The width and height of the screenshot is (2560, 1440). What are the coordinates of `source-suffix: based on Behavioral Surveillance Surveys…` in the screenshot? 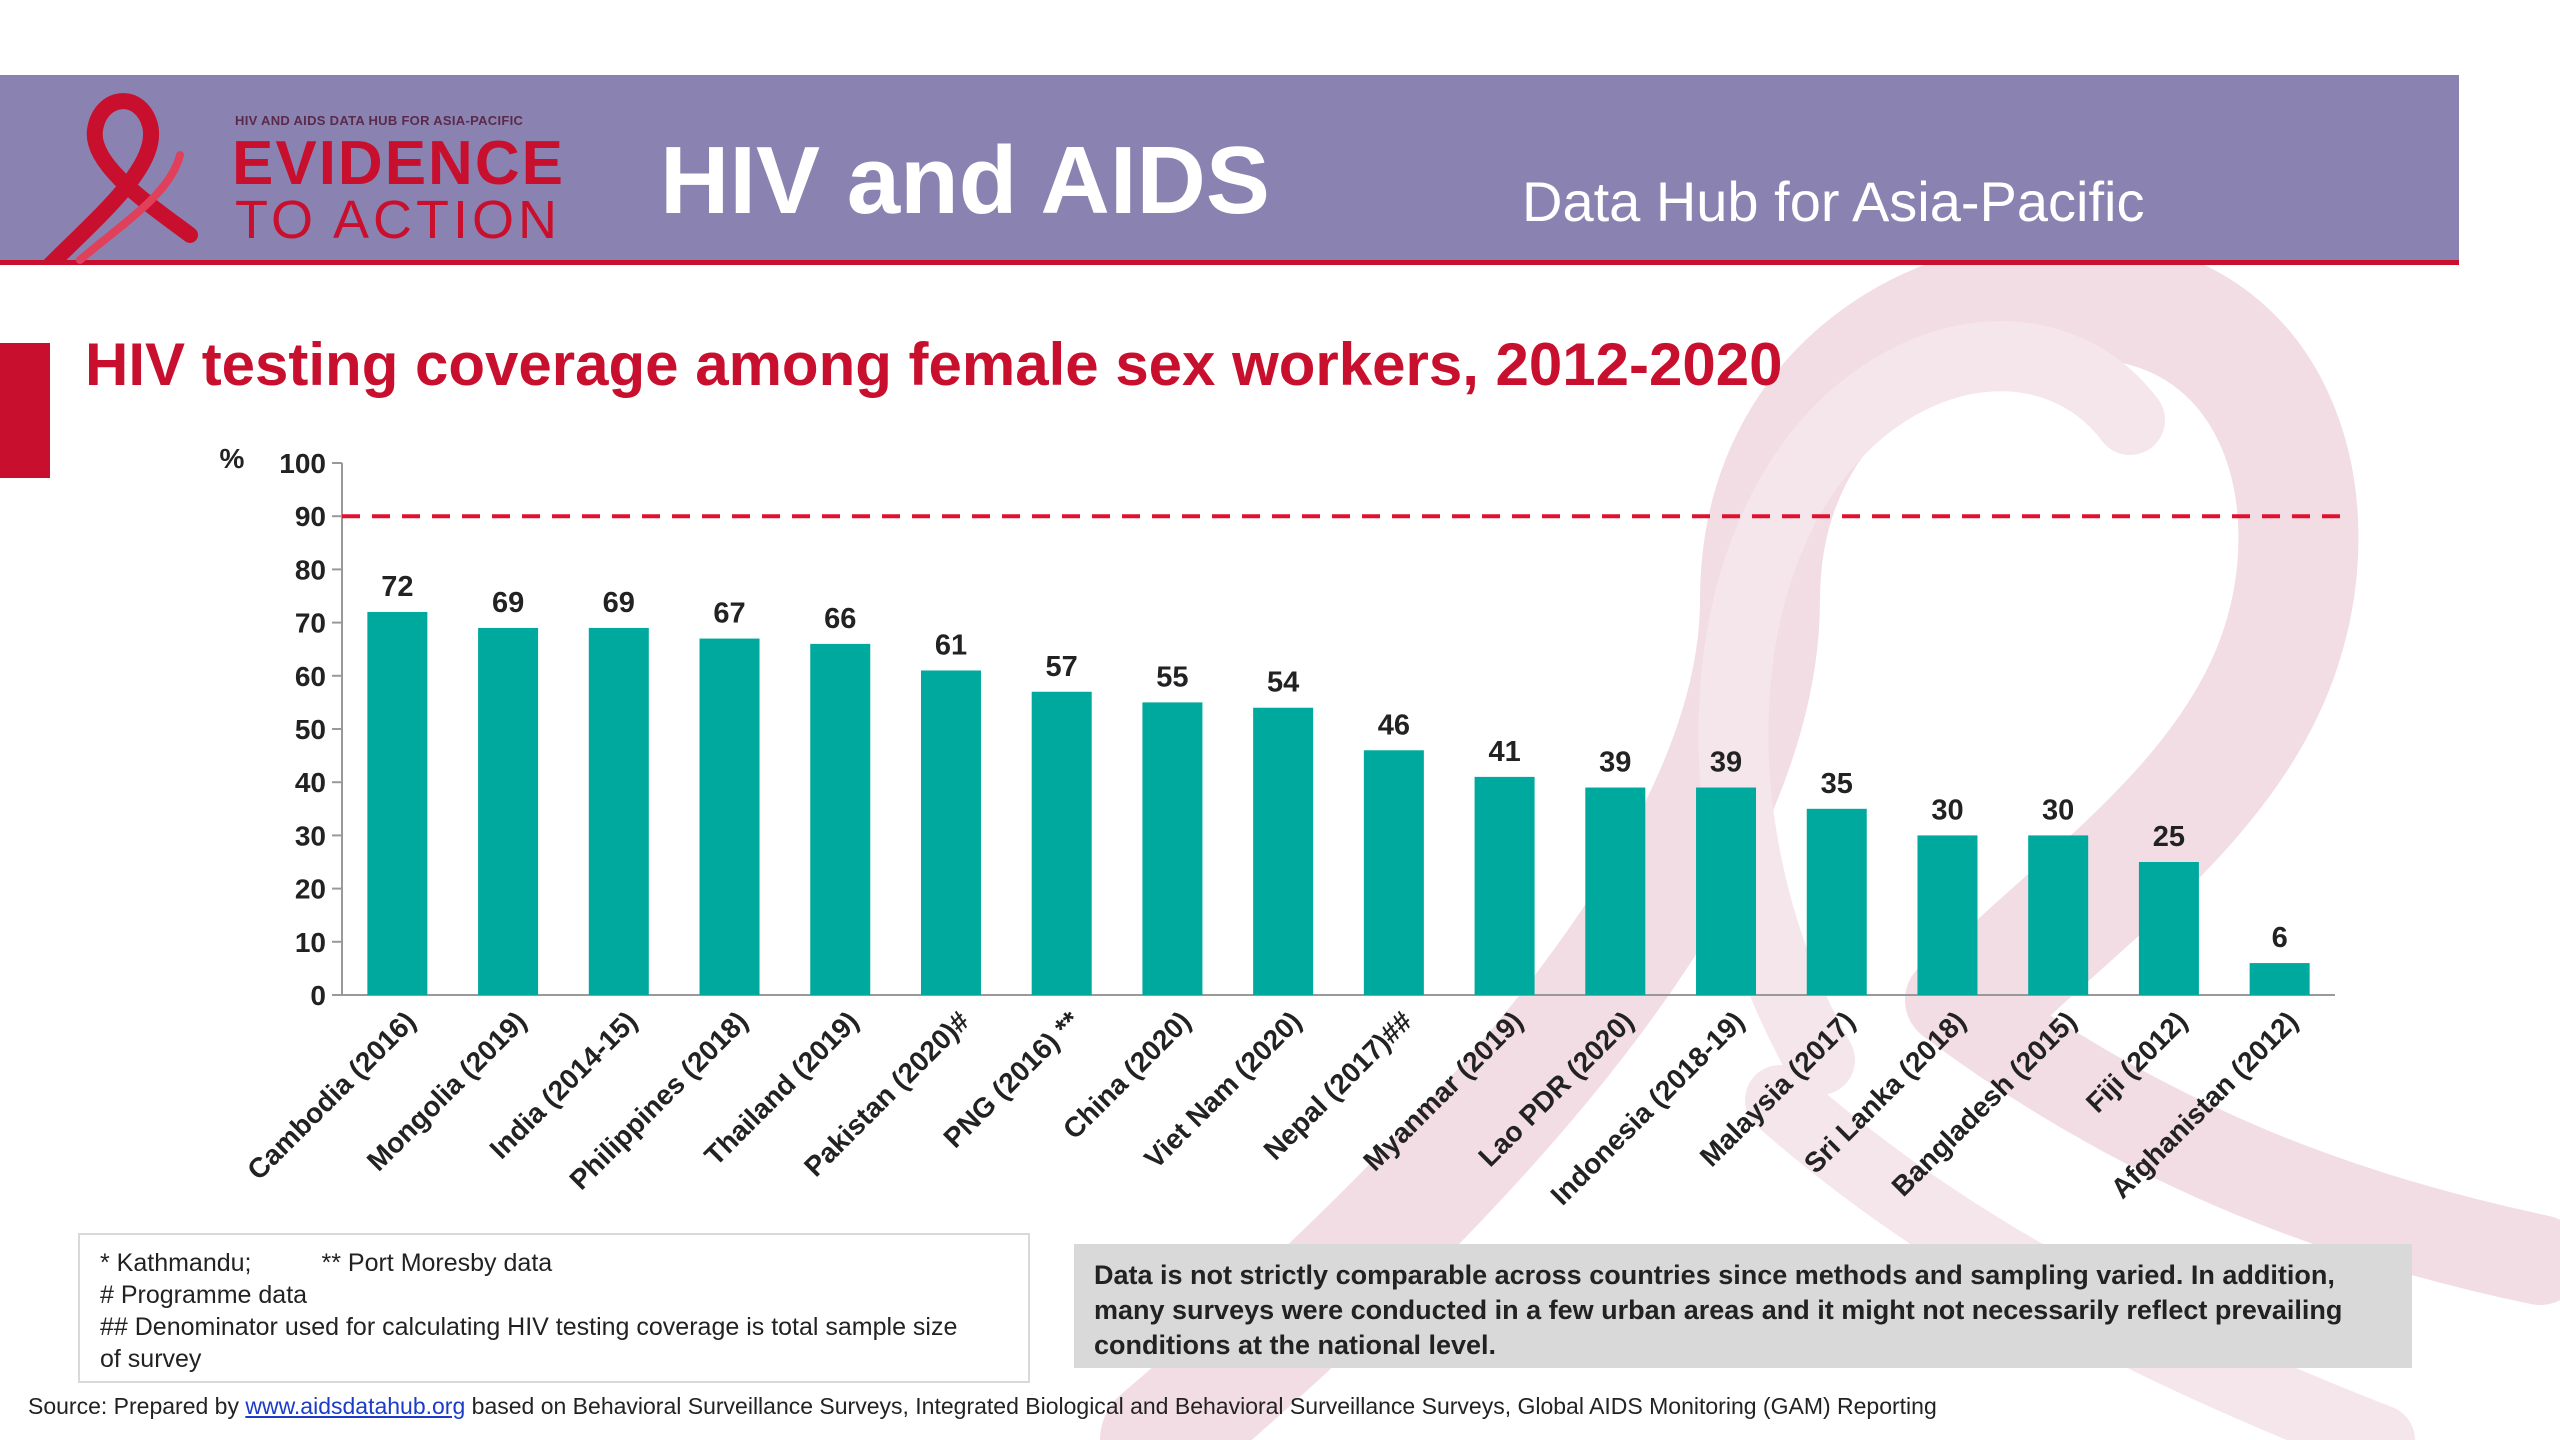 It's located at (1201, 1406).